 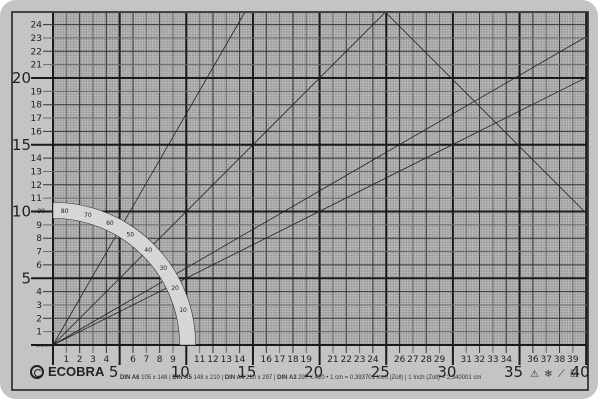 I want to click on x-axis-label: 39, so click(x=573, y=360).